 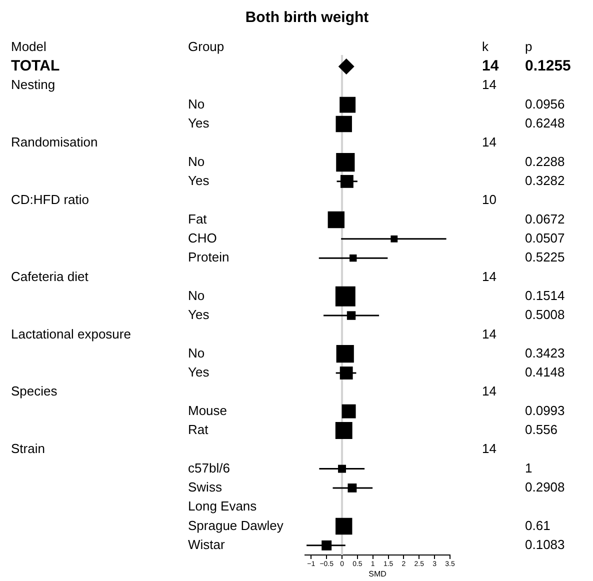 What do you see at coordinates (33, 84) in the screenshot?
I see `text: Nesting` at bounding box center [33, 84].